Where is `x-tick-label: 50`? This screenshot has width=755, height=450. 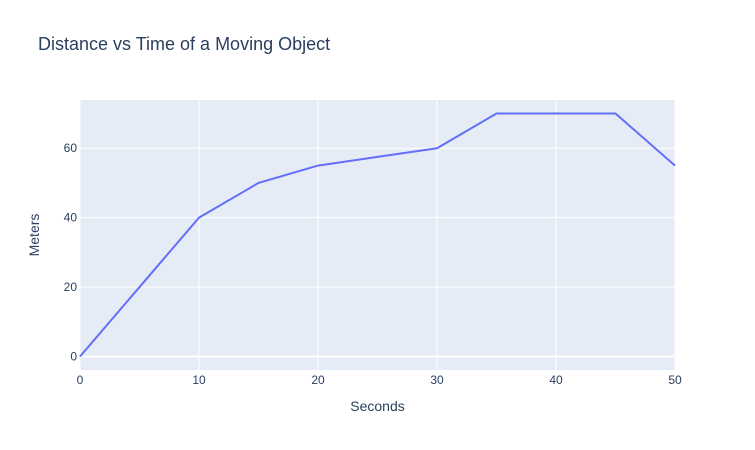 x-tick-label: 50 is located at coordinates (675, 380).